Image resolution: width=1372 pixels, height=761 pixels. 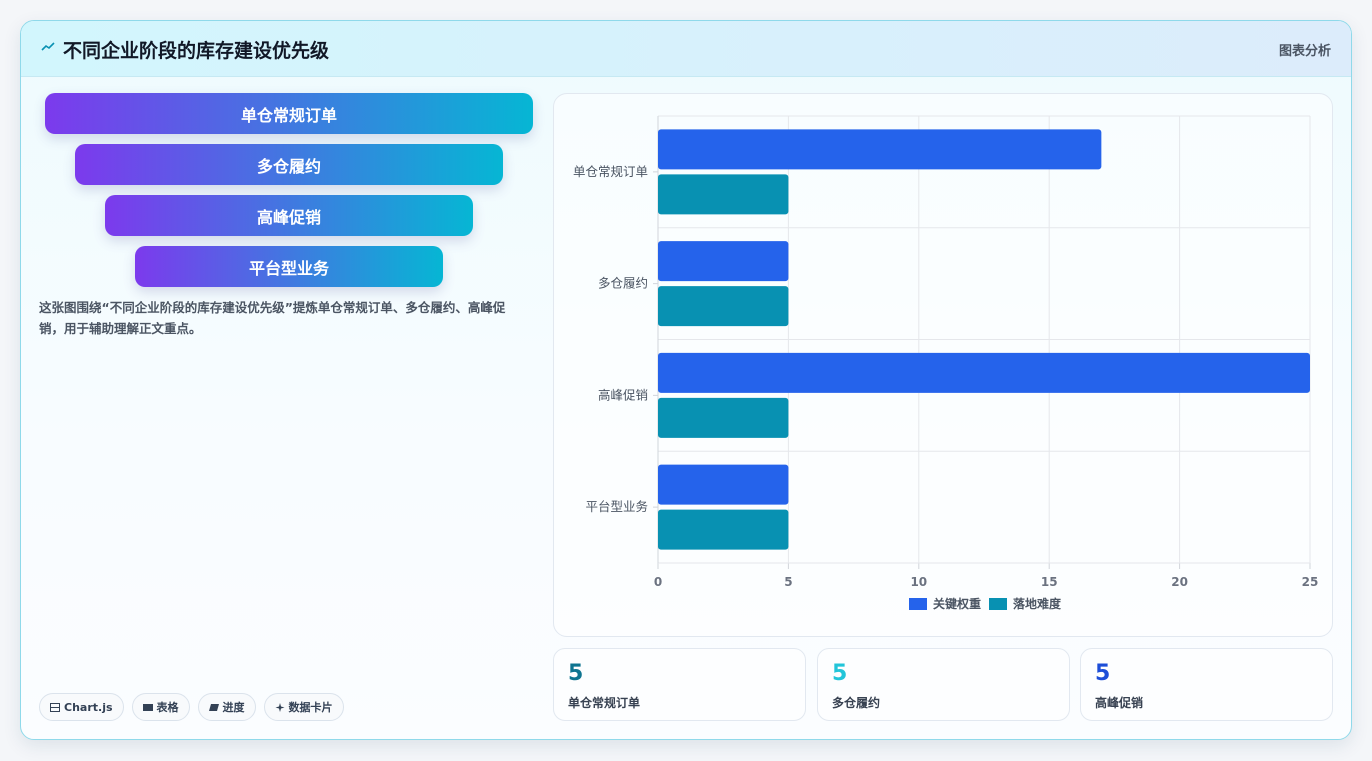 I want to click on chip-label: 表格, so click(x=167, y=707).